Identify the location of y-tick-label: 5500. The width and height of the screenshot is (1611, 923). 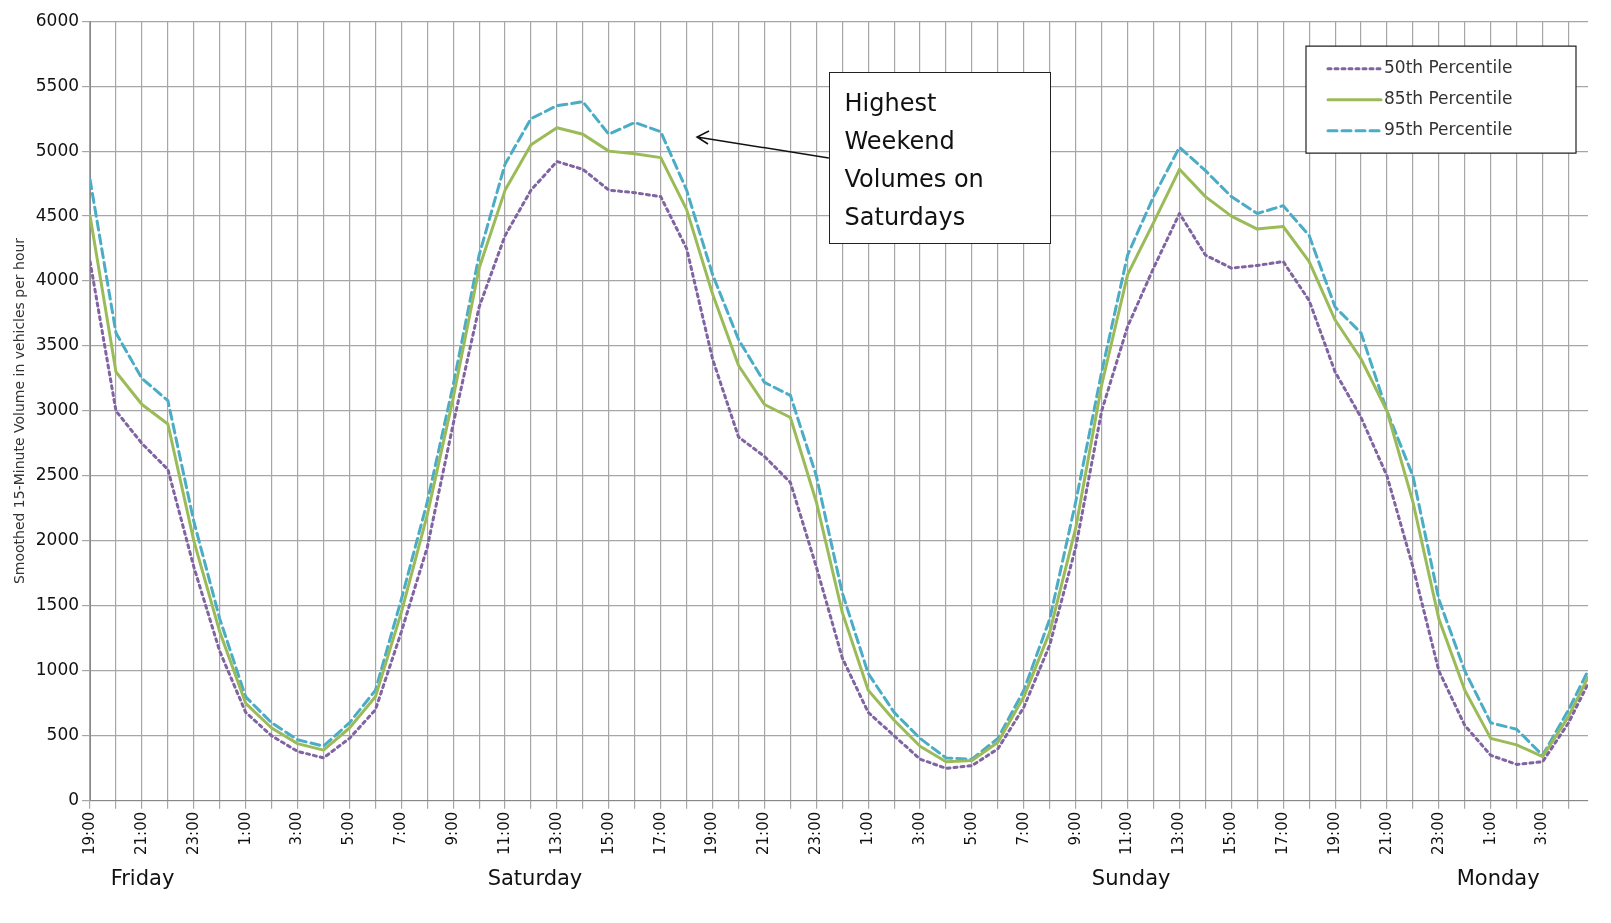
(57, 84).